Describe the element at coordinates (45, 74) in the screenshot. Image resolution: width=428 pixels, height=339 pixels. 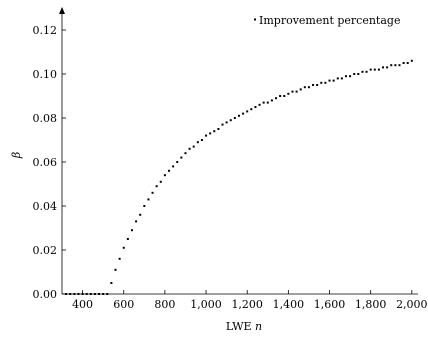
I see `y-tick-label: 0.10` at that location.